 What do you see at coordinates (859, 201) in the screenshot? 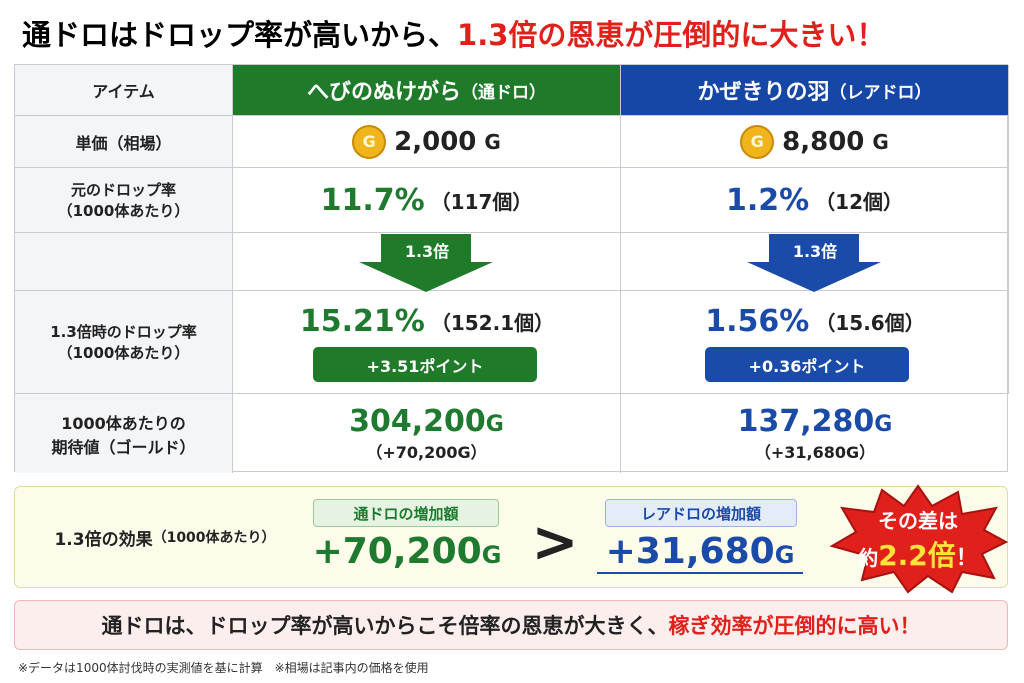
I see `count: （12個）` at bounding box center [859, 201].